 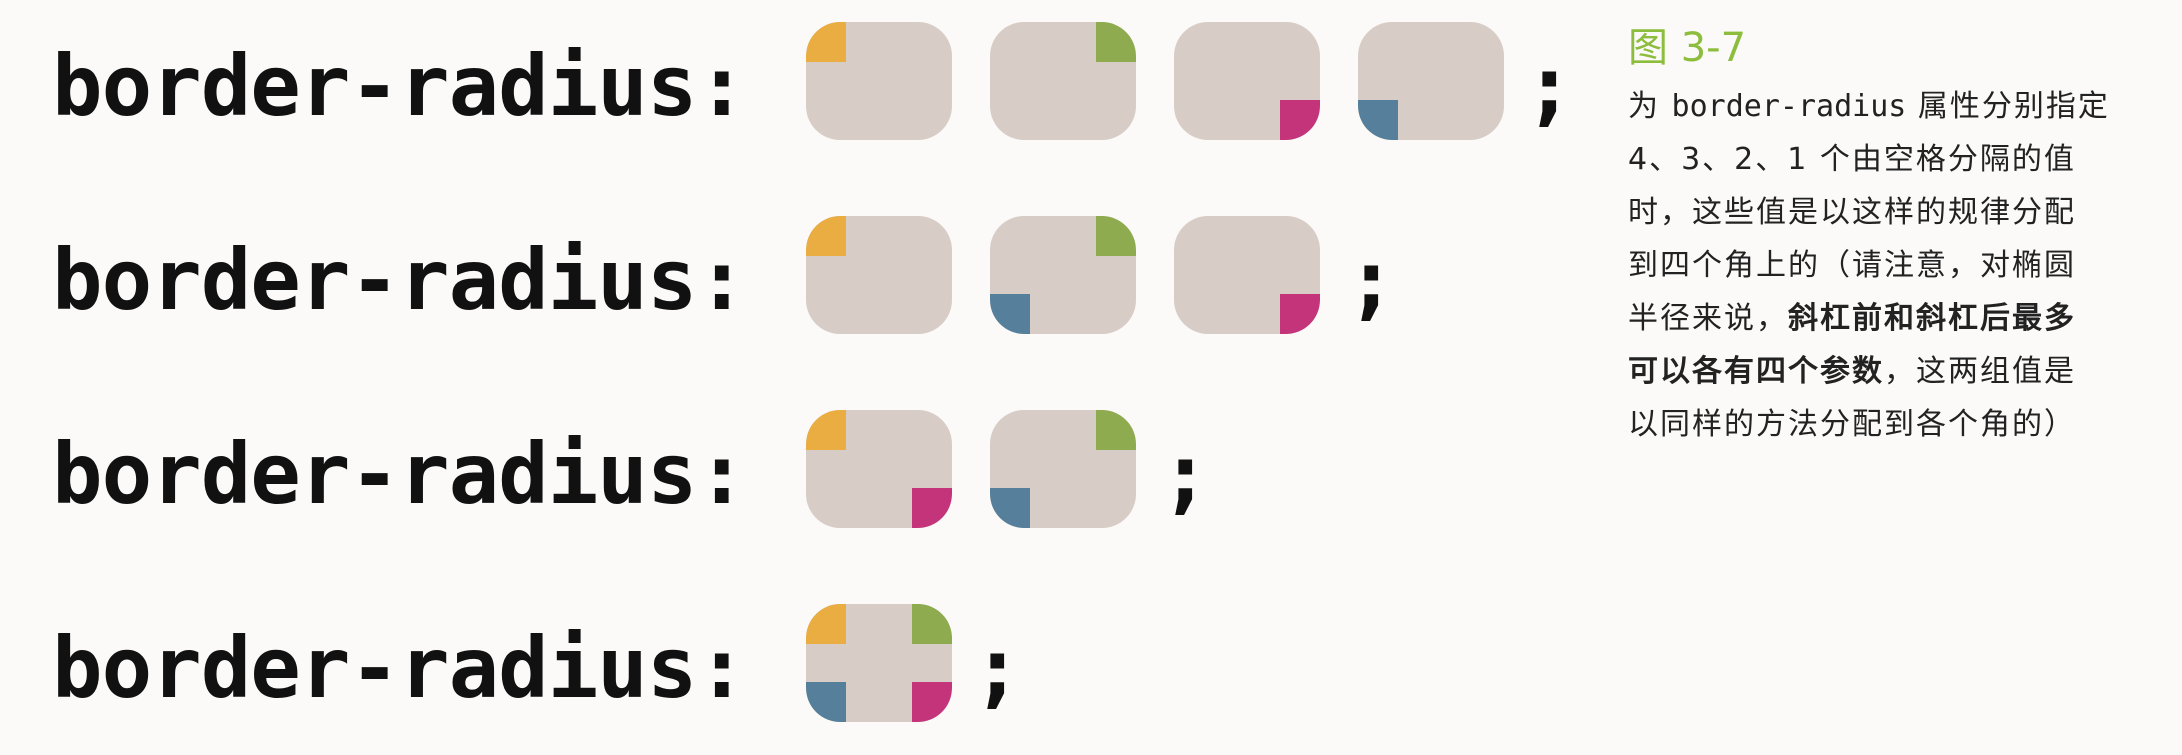 I want to click on caption-text: ，这两组值是, so click(x=1980, y=371).